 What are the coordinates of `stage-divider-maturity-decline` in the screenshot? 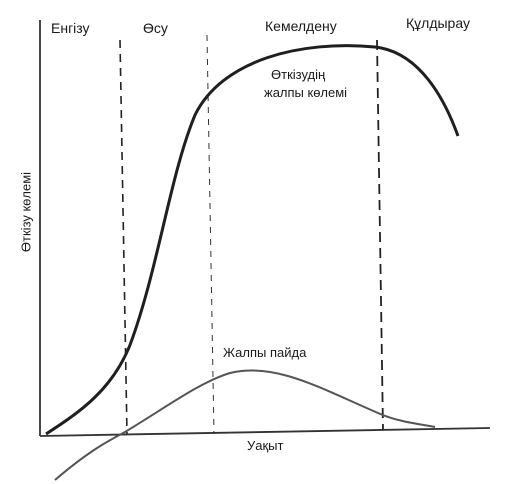 It's located at (380, 235).